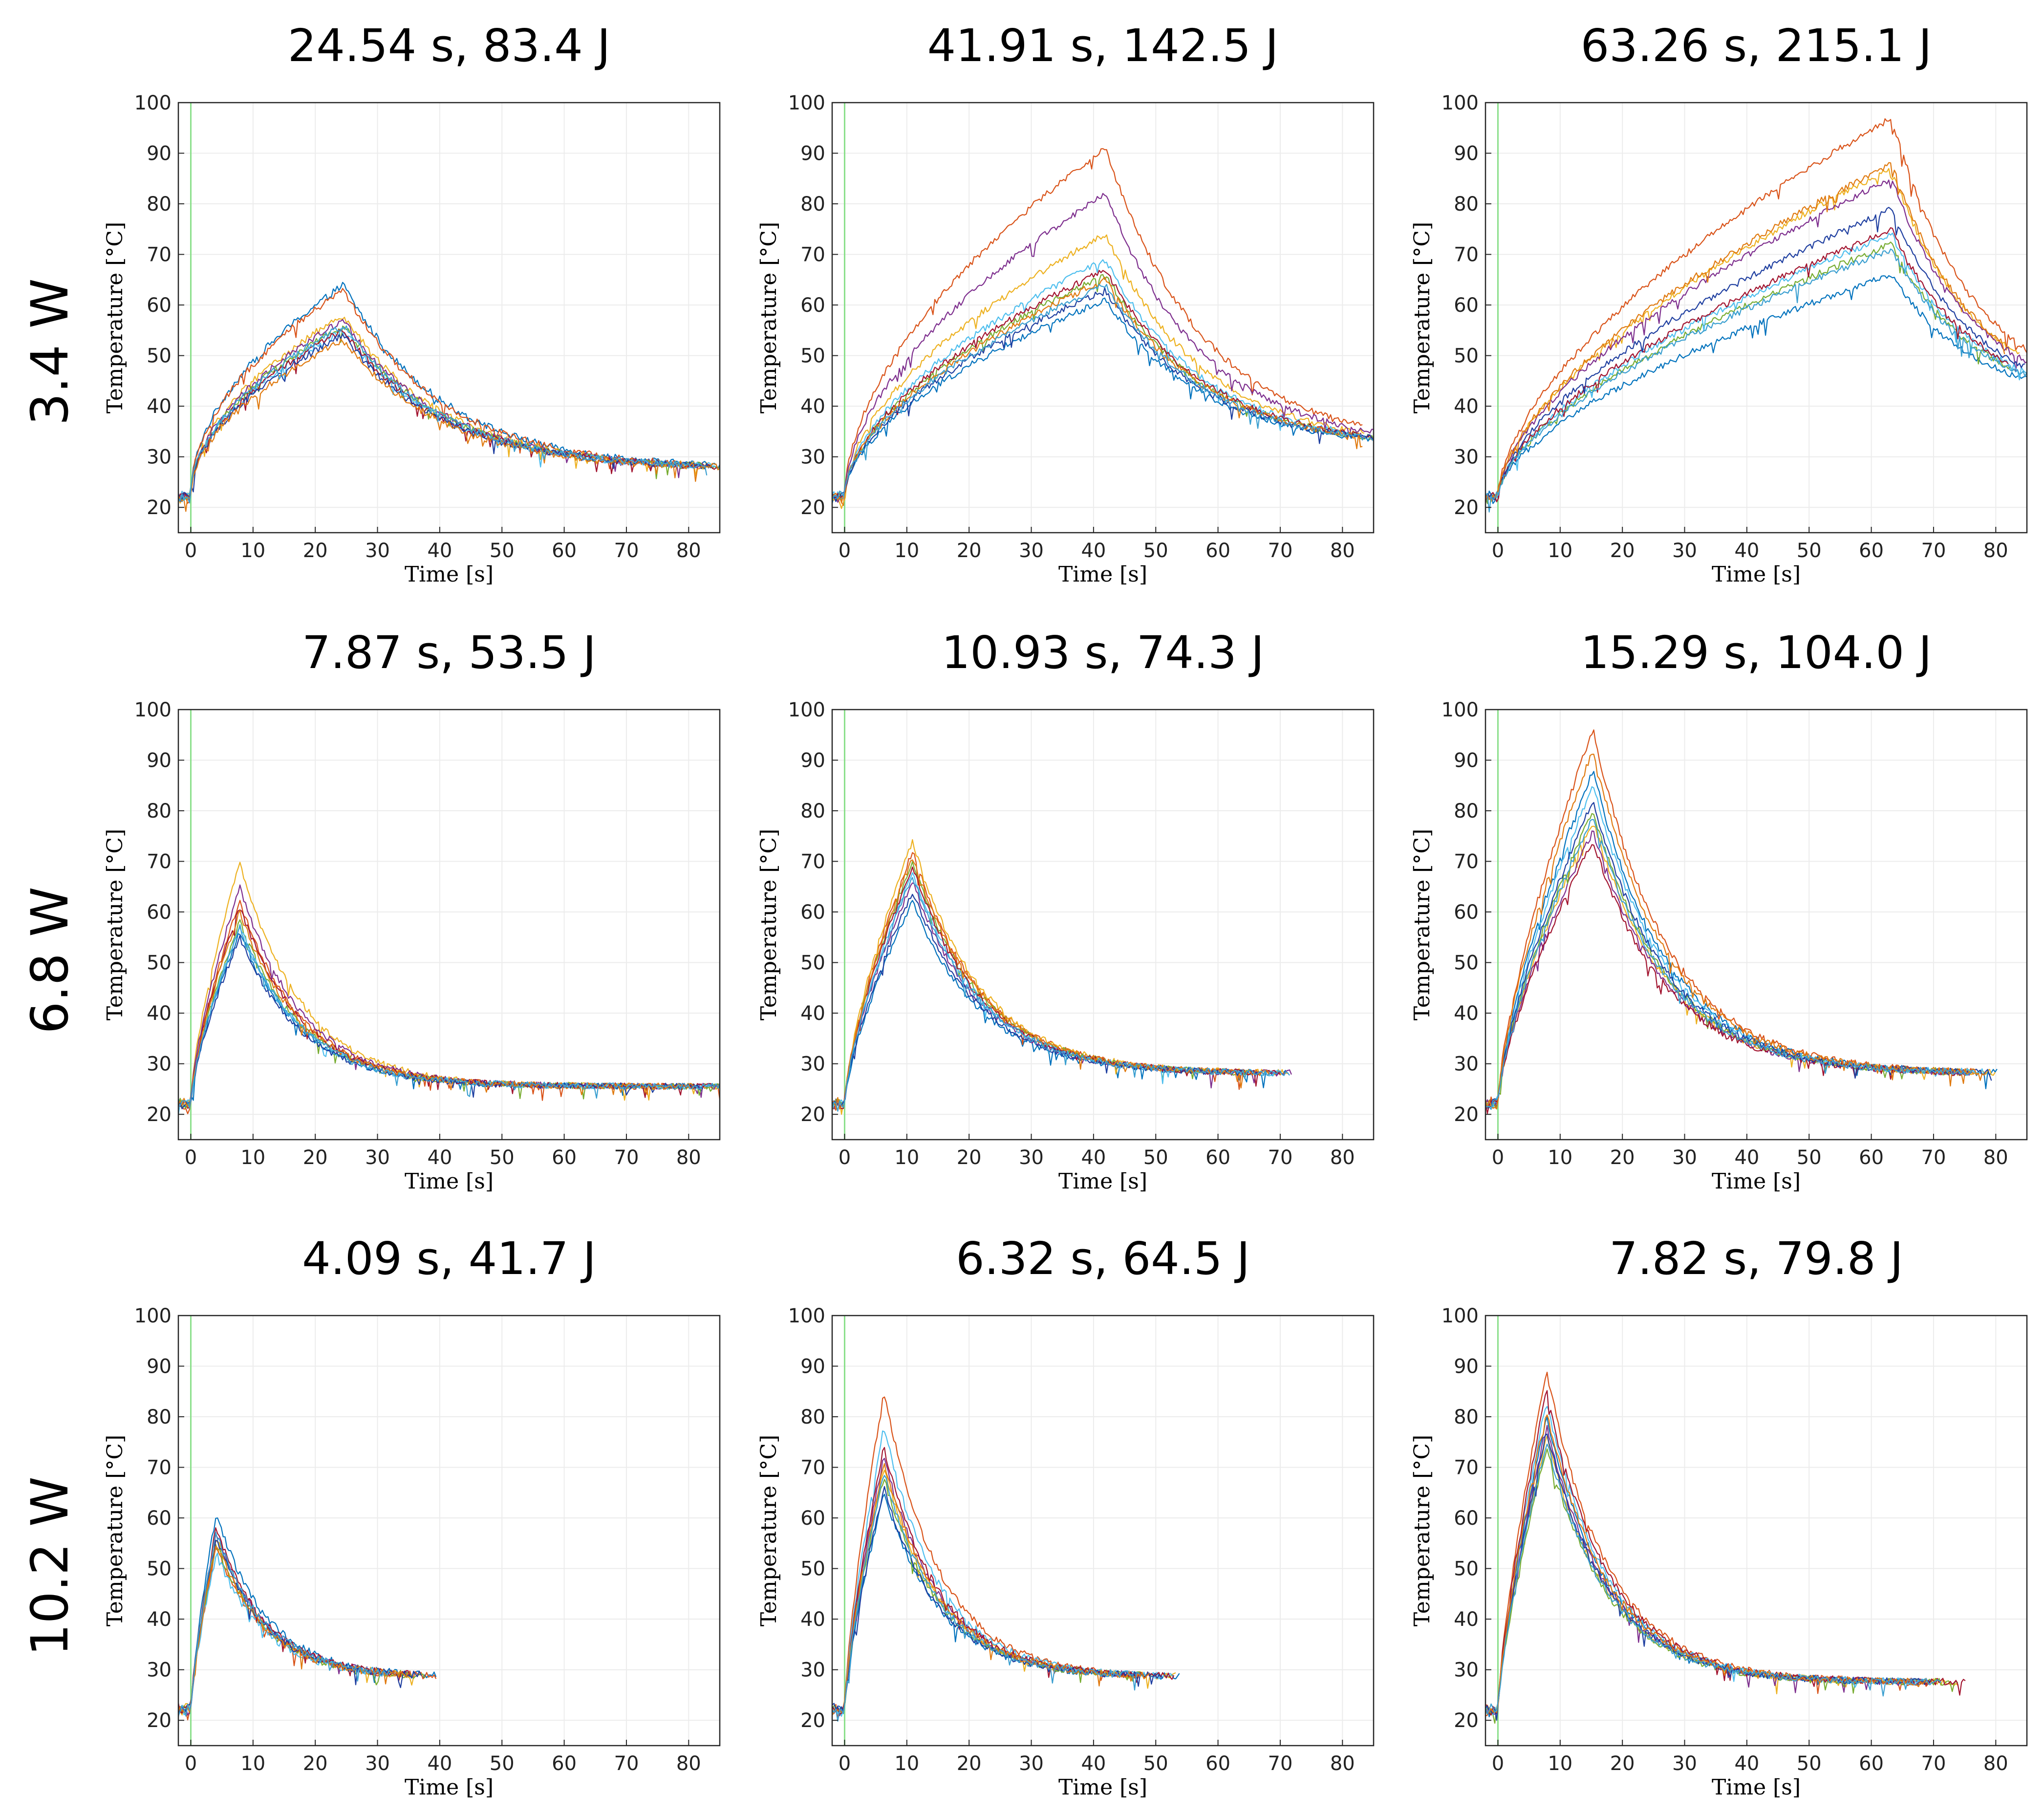 The width and height of the screenshot is (2044, 1815). Describe the element at coordinates (50, 1566) in the screenshot. I see `row-label-10-2w: 10.2 W` at that location.